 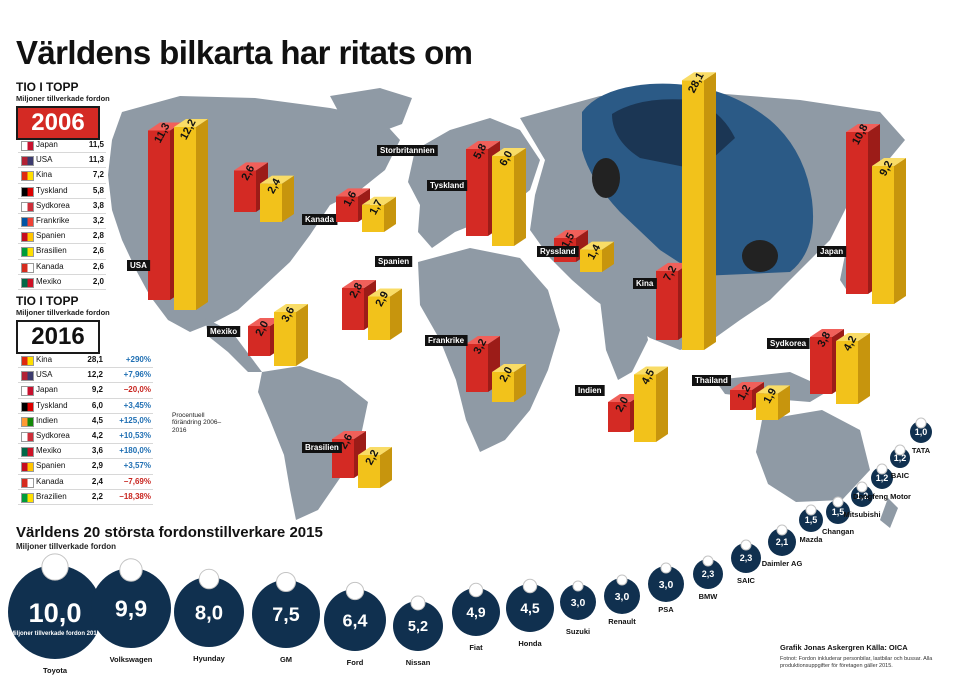 I want to click on bar-2016: 1,7, so click(x=379, y=214).